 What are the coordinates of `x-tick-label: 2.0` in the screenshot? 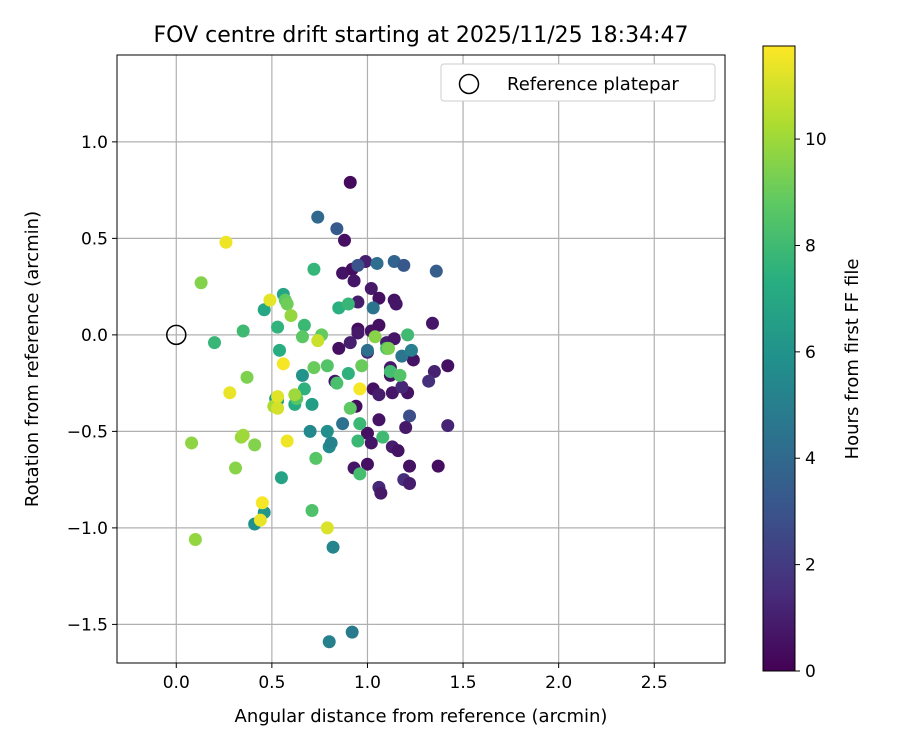 It's located at (558, 683).